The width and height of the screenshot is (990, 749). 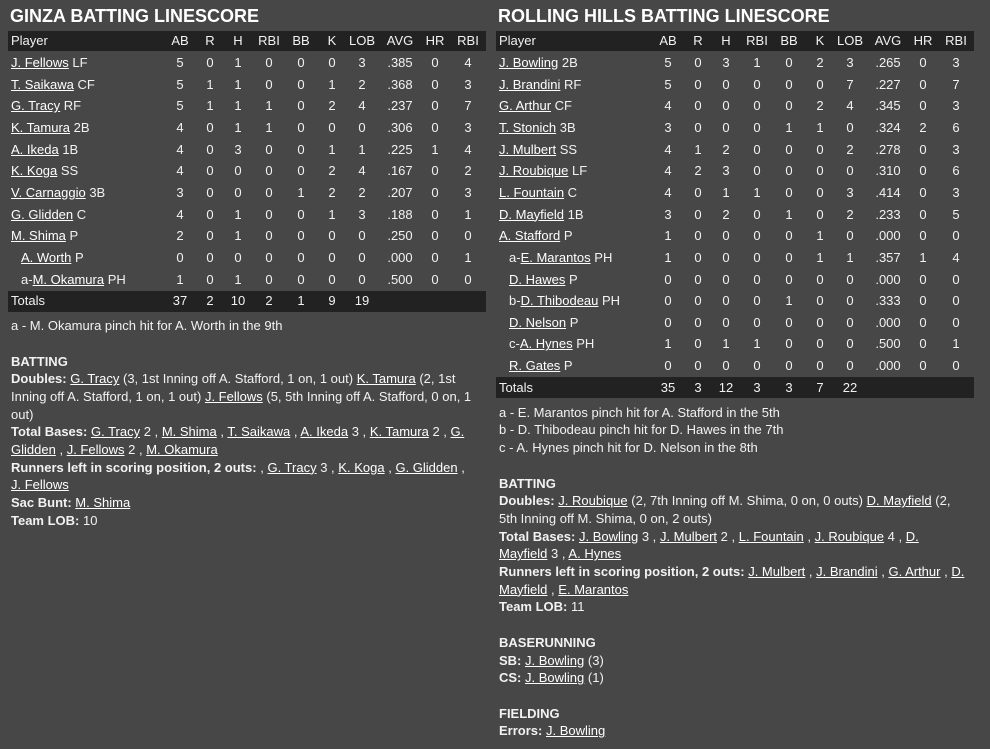 What do you see at coordinates (850, 387) in the screenshot?
I see `total-cell: 22` at bounding box center [850, 387].